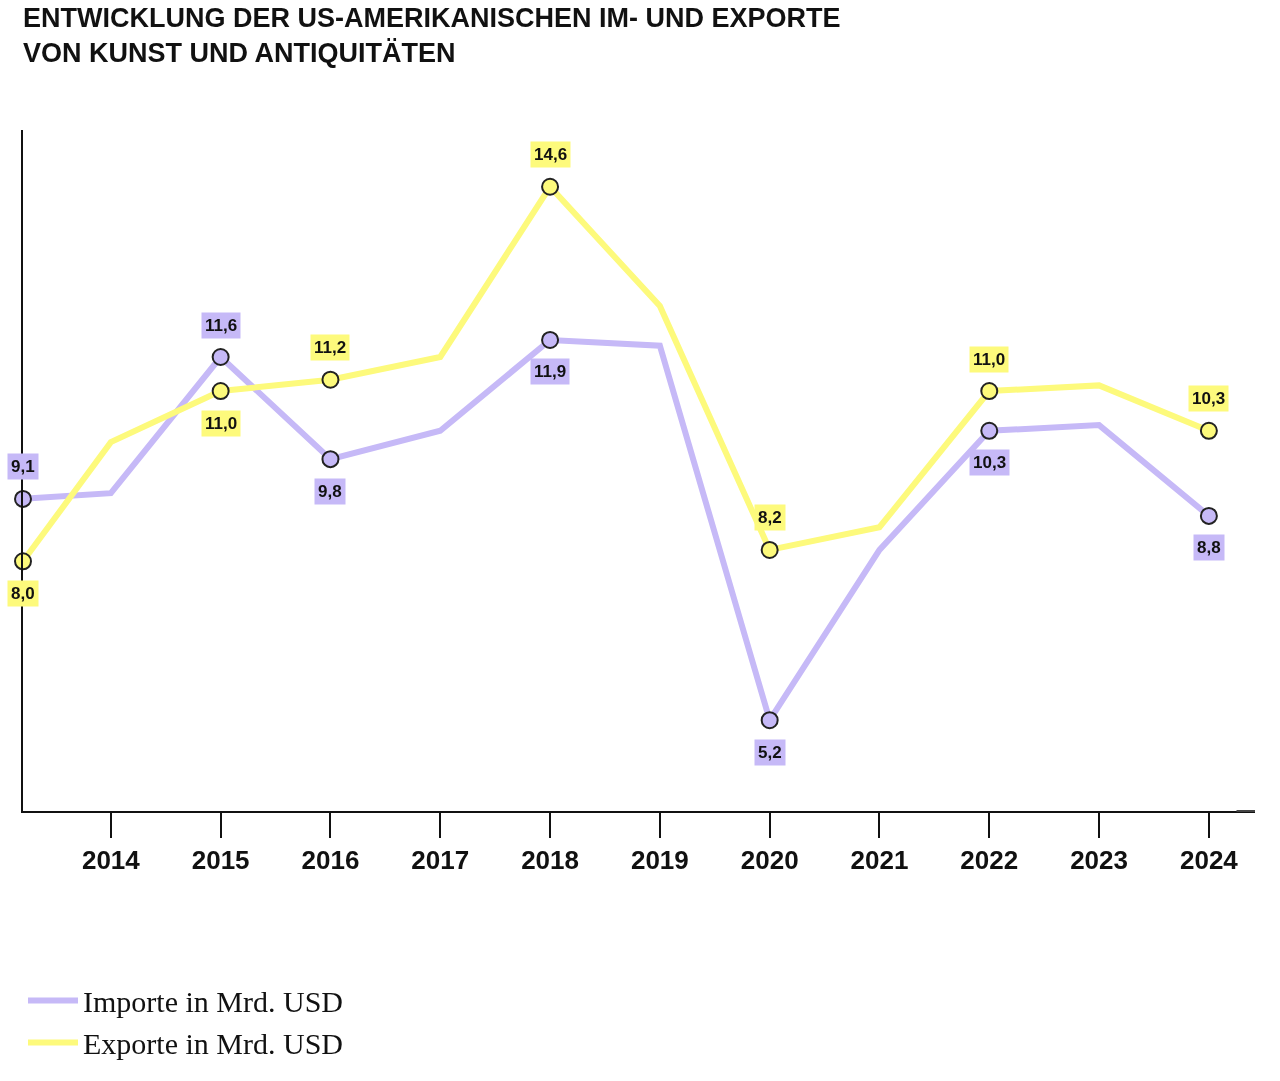 This screenshot has height=1081, width=1280. I want to click on x-tick-label: 2022, so click(989, 860).